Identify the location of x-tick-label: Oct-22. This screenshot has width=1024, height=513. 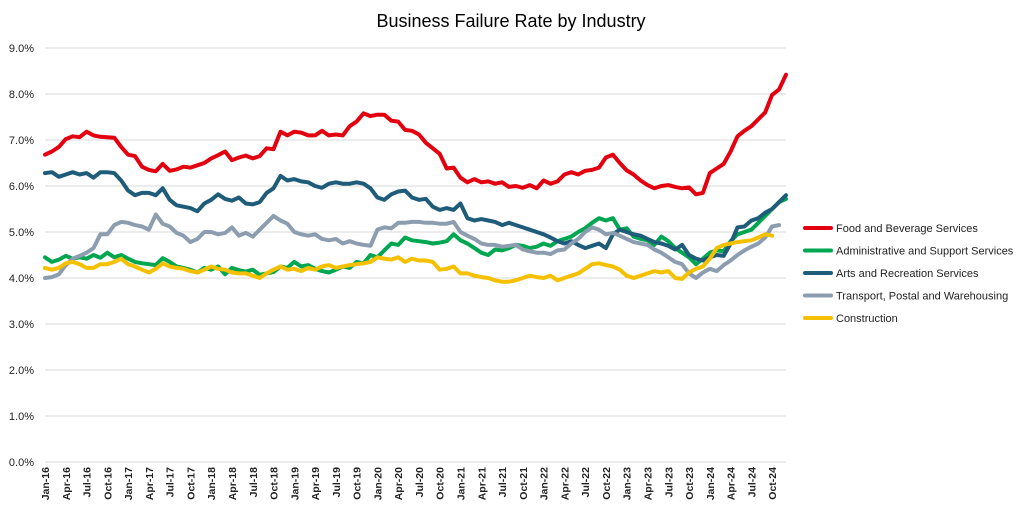
(607, 483).